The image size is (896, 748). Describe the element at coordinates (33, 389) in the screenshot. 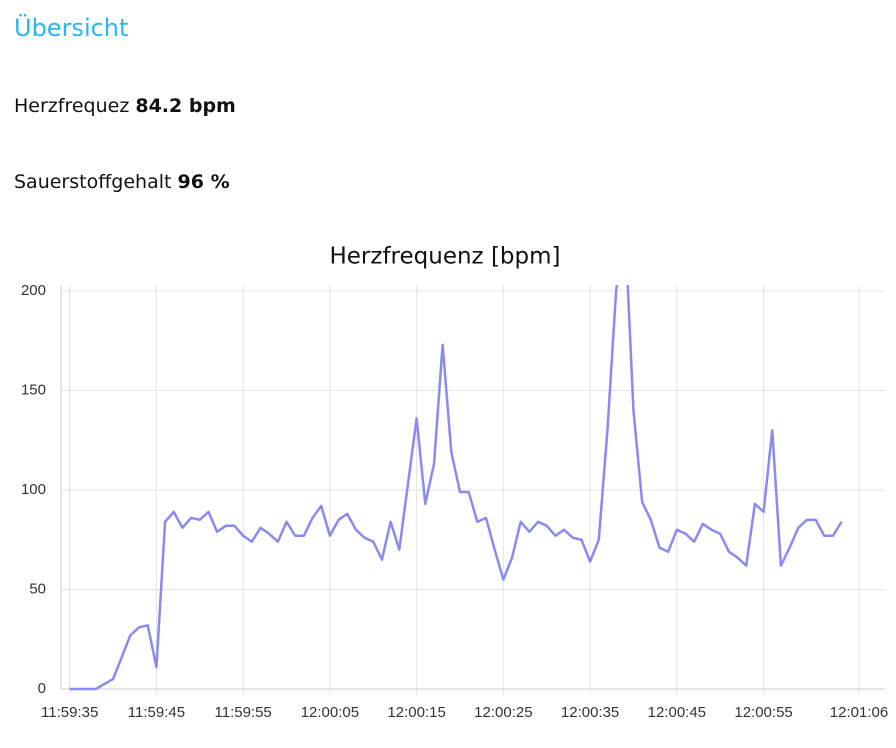

I see `y-tick-label: 150` at that location.